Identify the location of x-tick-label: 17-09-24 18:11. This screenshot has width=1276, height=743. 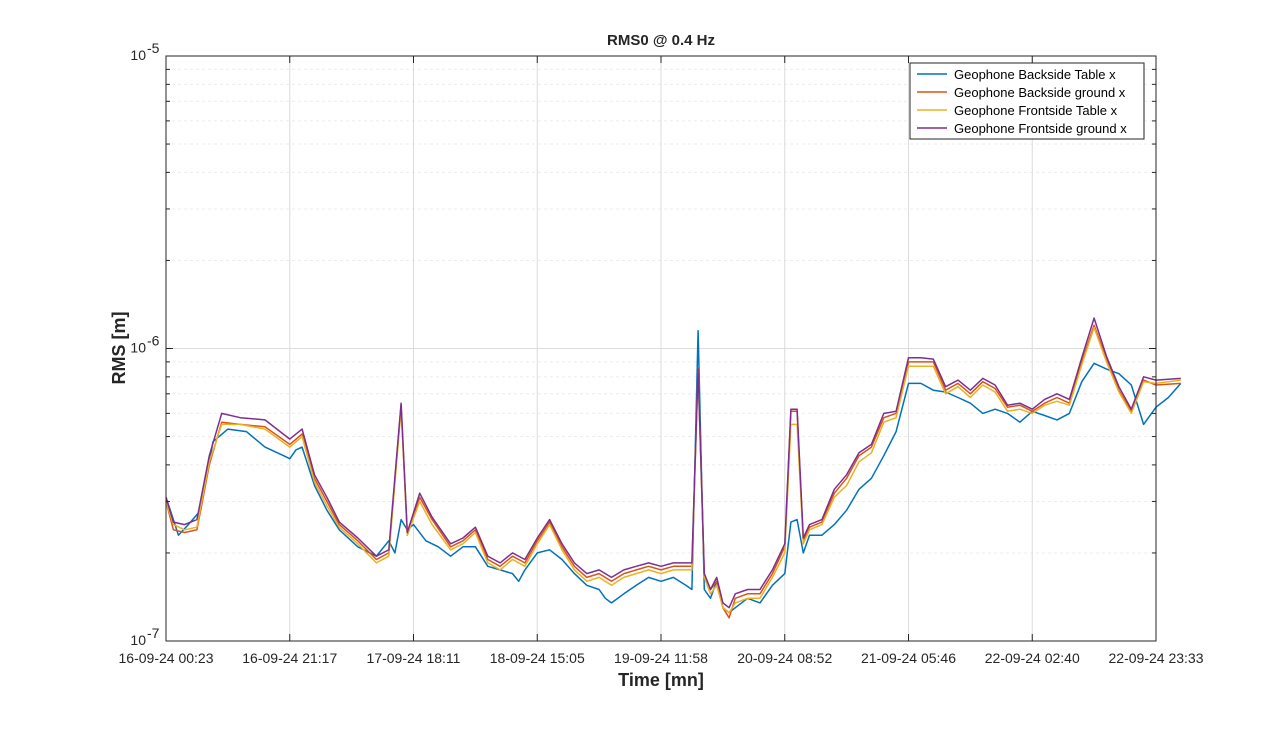
(414, 658).